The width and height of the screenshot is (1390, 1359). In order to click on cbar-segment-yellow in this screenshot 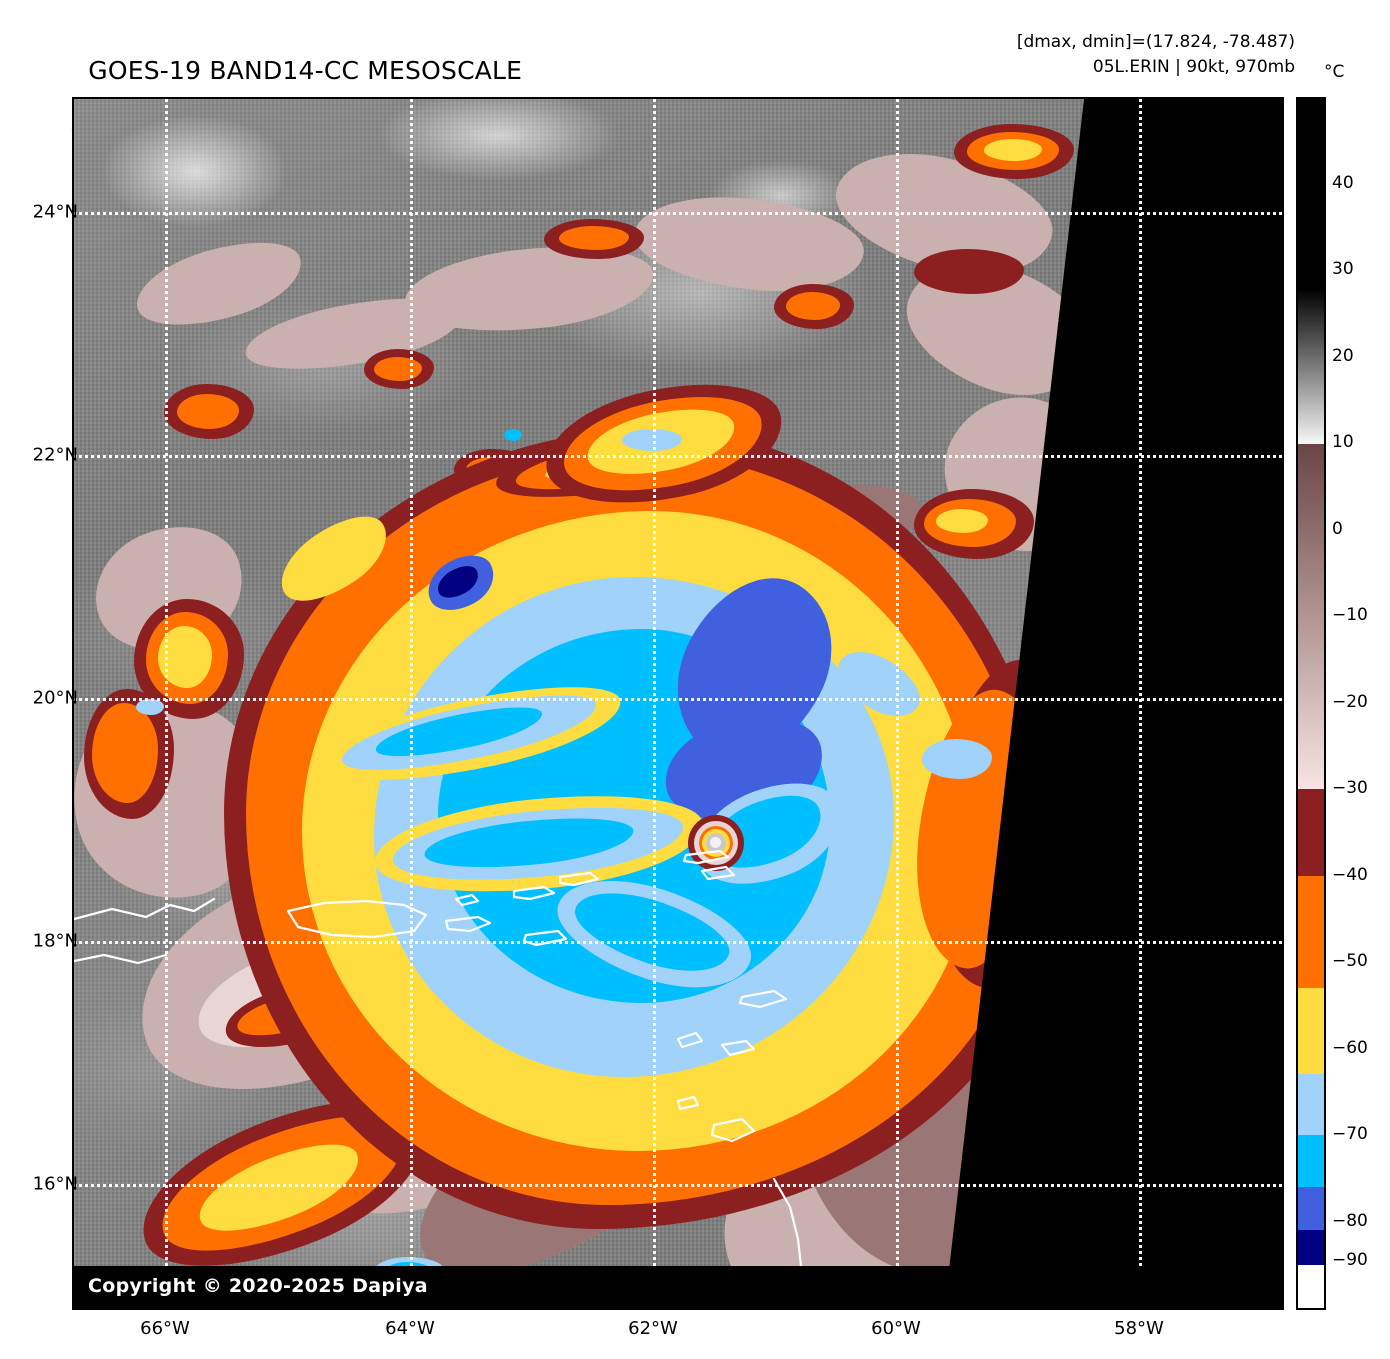, I will do `click(1311, 1031)`.